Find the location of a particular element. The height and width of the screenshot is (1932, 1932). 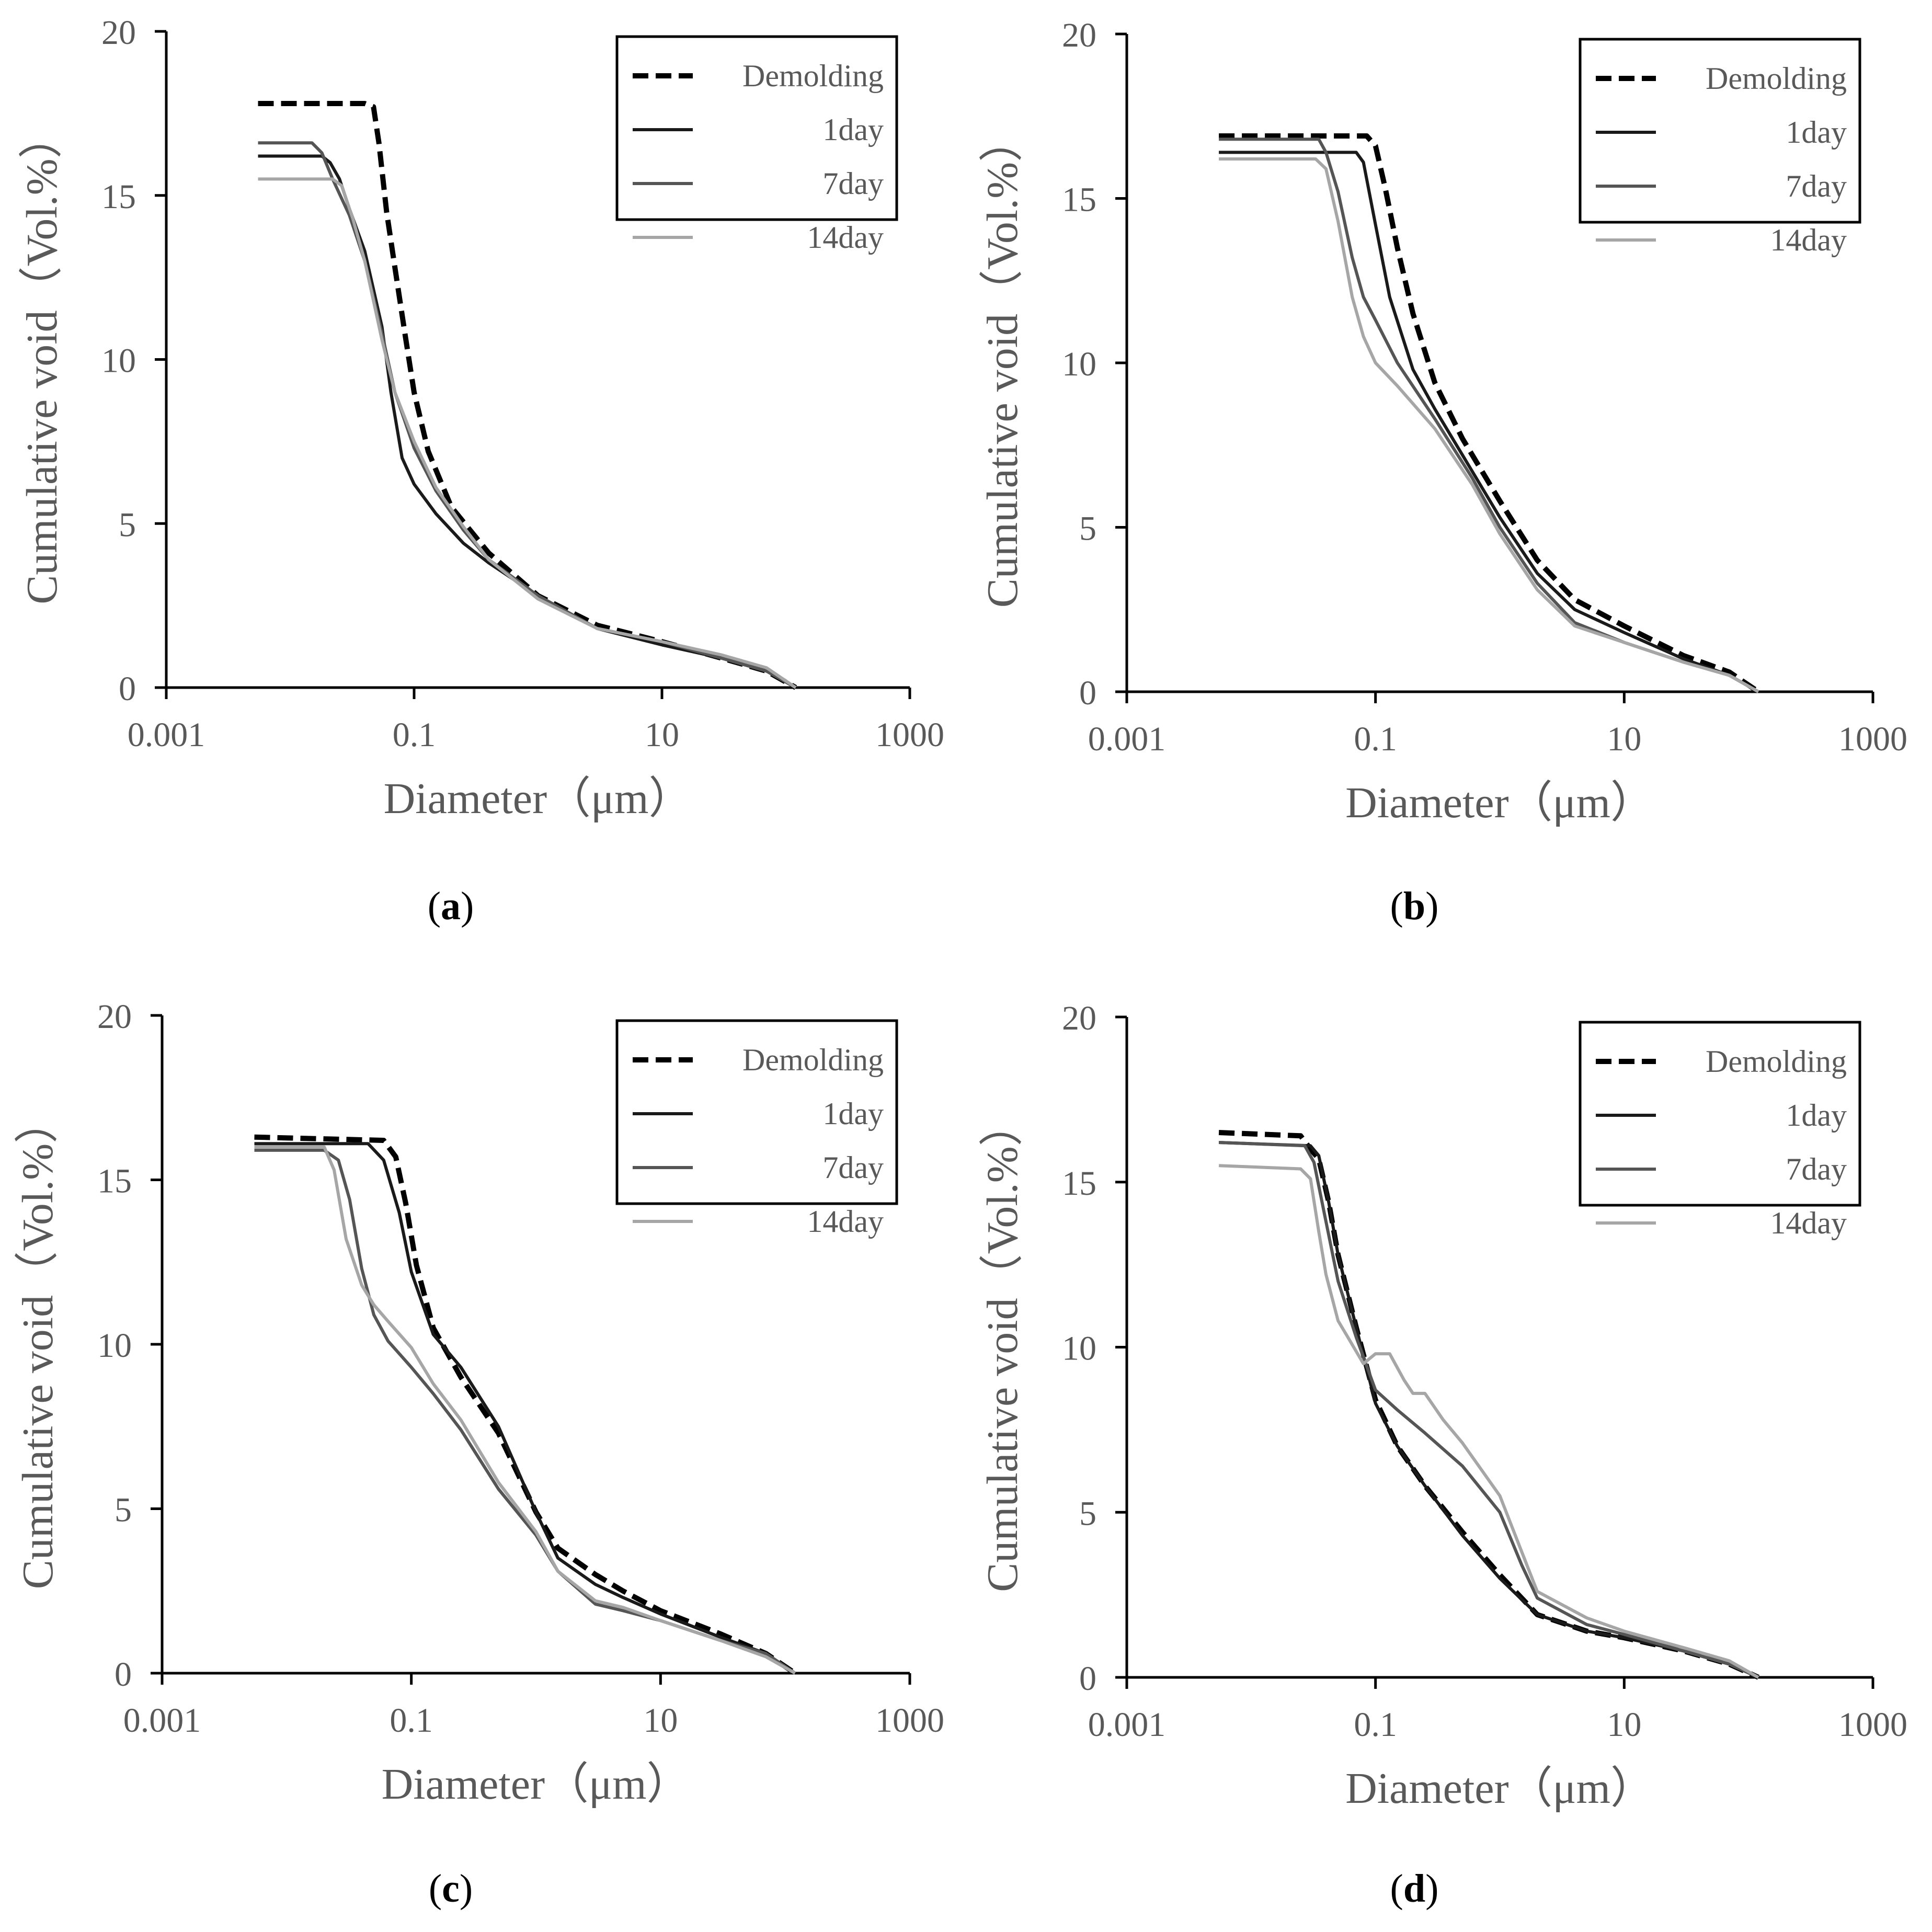

panel-caption: (c) is located at coordinates (451, 1889).